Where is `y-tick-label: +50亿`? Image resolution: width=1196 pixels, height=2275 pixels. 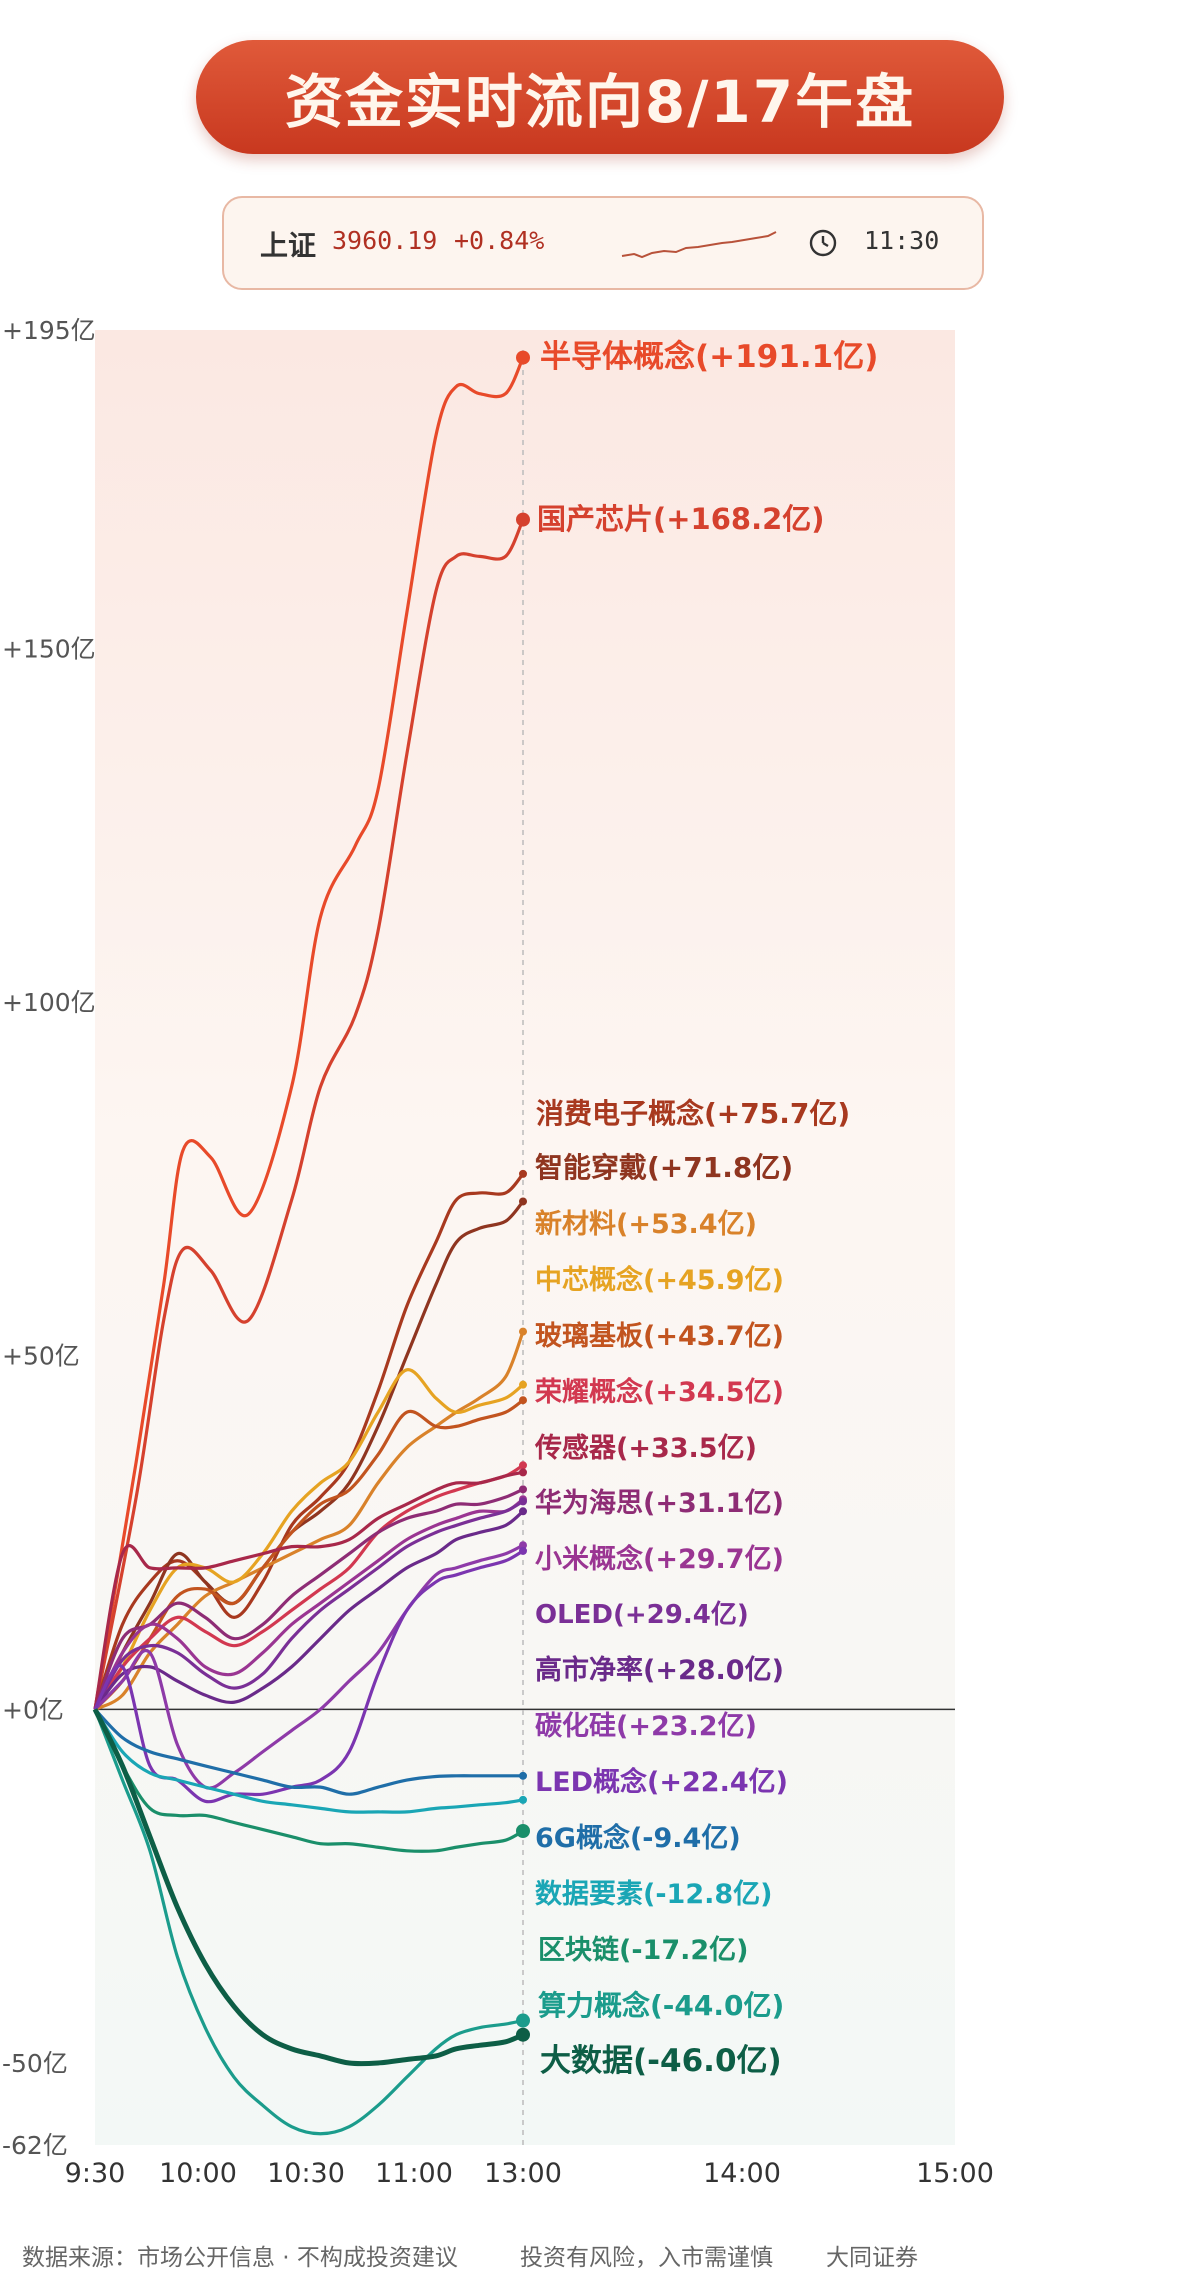 y-tick-label: +50亿 is located at coordinates (41, 1356).